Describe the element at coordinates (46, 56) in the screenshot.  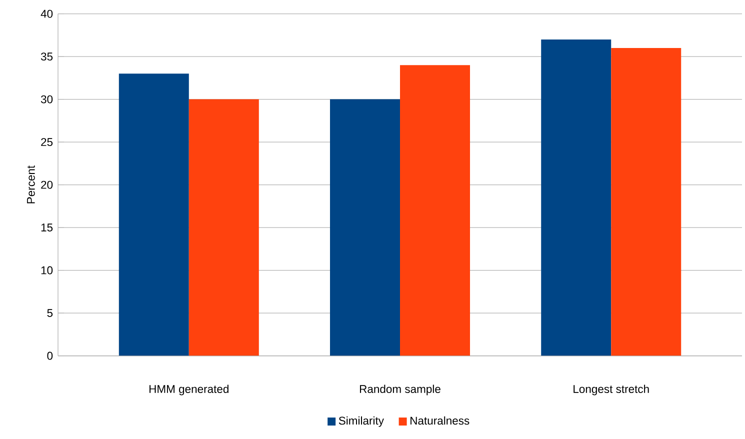
I see `y-tick-label: 35` at that location.